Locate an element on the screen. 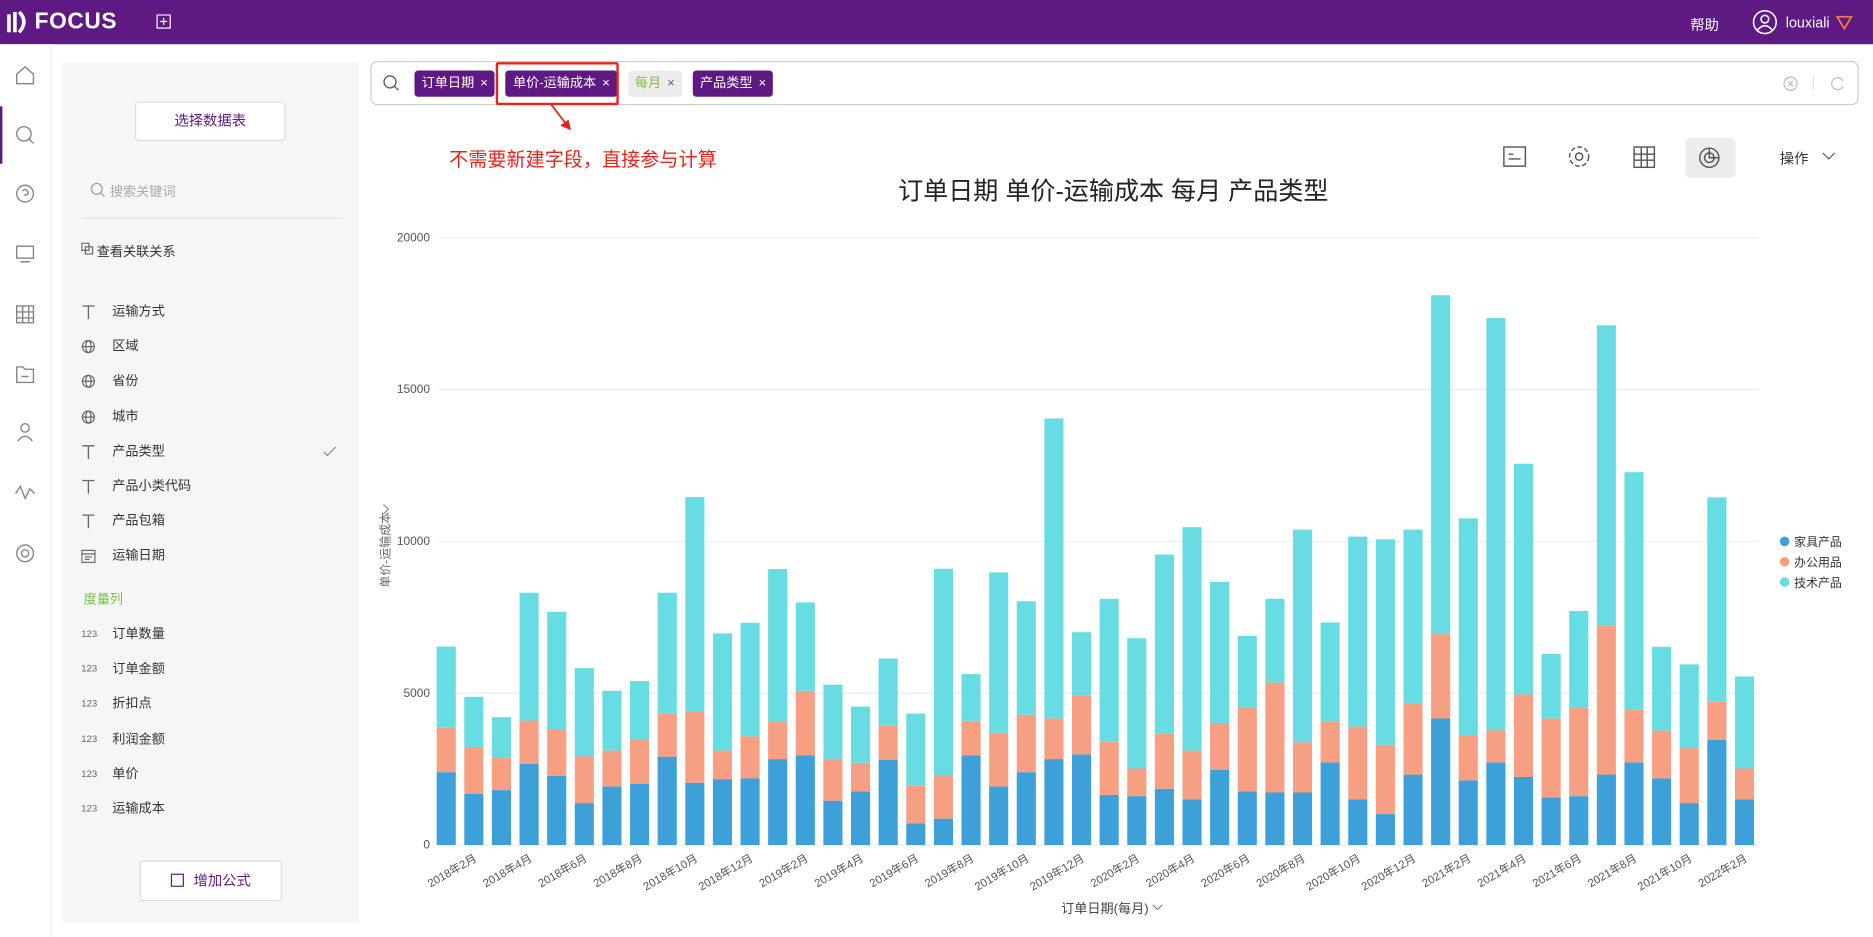 This screenshot has width=1873, height=937. x-tick-label: 2020年2月 is located at coordinates (1115, 870).